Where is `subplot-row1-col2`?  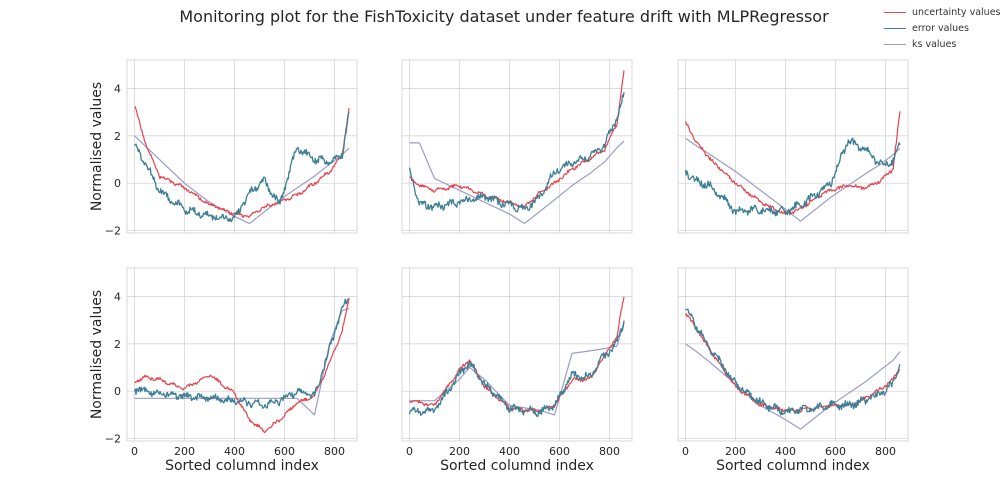
subplot-row1-col2 is located at coordinates (517, 146).